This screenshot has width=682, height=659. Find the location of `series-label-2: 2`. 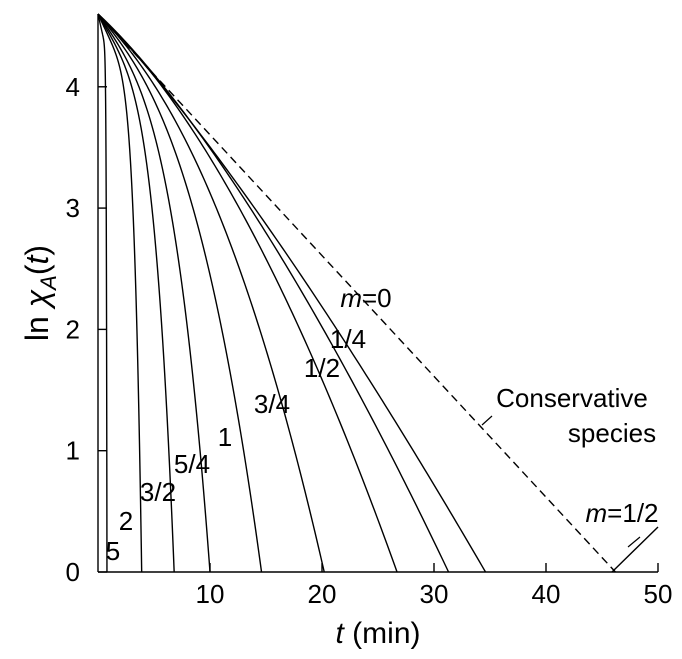

series-label-2: 2 is located at coordinates (126, 521).